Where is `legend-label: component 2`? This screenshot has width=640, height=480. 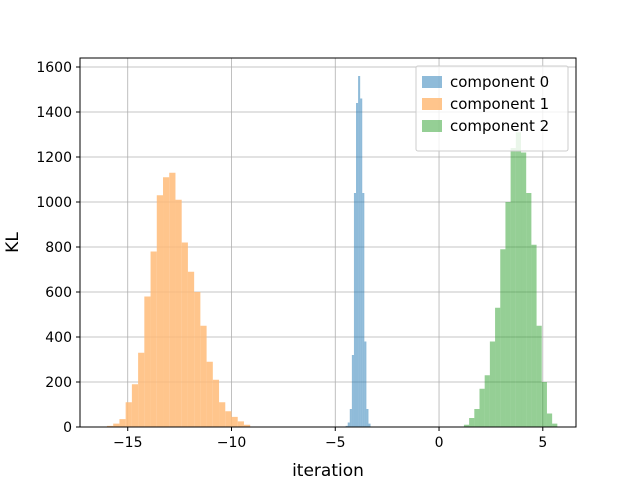 legend-label: component 2 is located at coordinates (499, 126).